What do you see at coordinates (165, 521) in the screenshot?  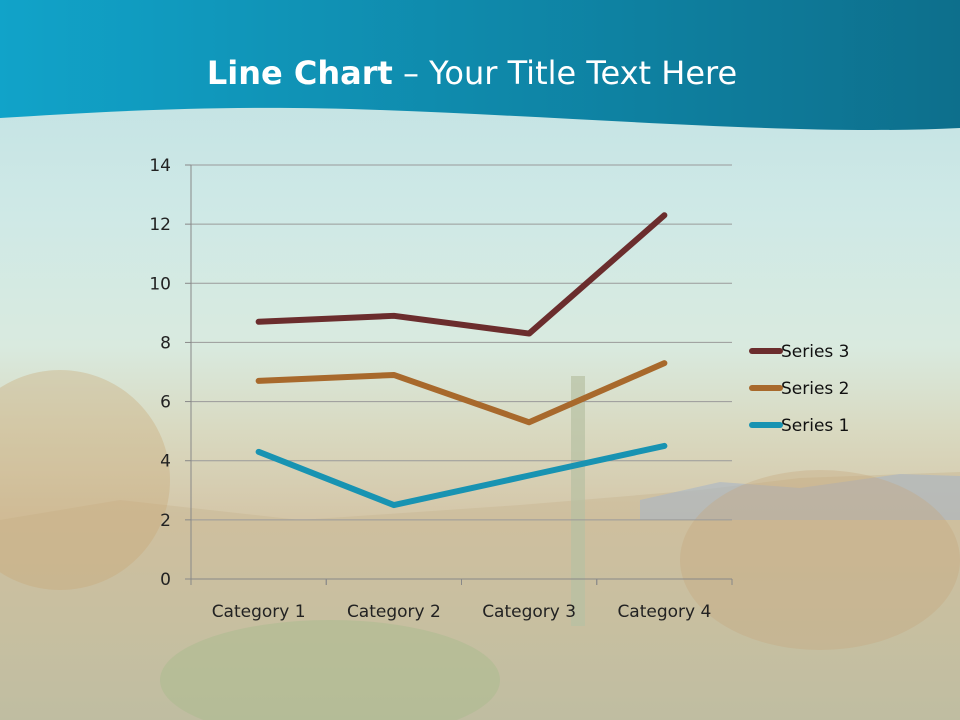 I see `y-tick-label: 2` at bounding box center [165, 521].